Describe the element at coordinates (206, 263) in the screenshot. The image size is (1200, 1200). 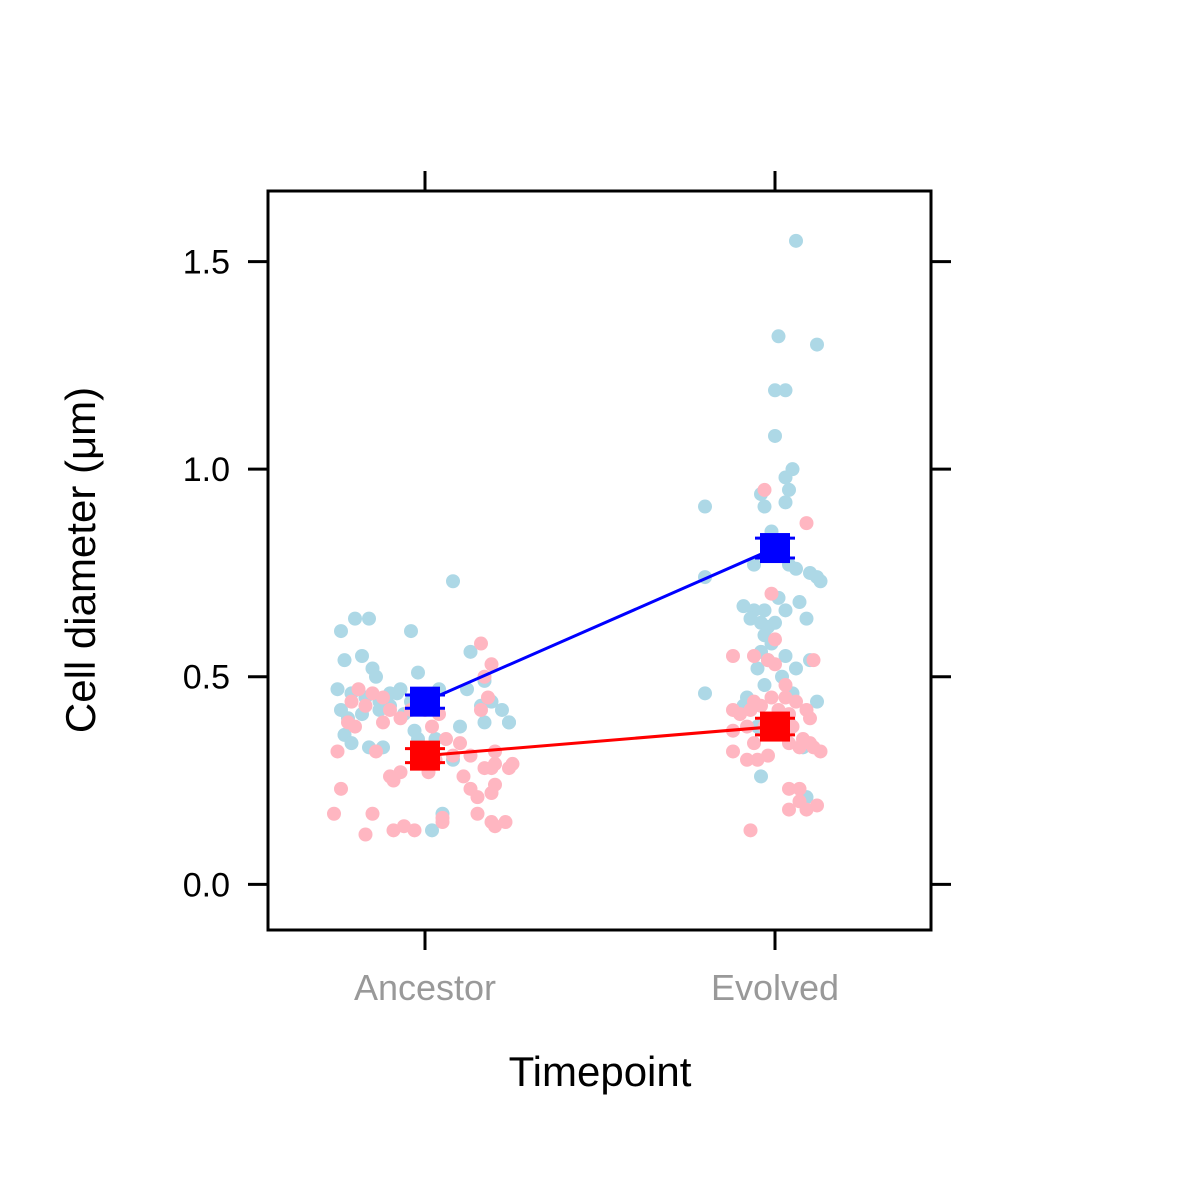
I see `y-tick-label: 1.5` at that location.